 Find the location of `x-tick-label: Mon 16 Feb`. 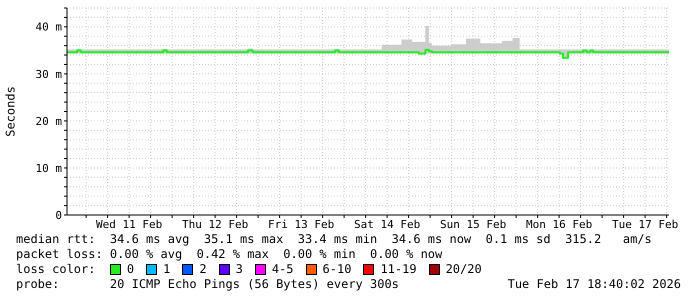

x-tick-label: Mon 16 Feb is located at coordinates (559, 224).